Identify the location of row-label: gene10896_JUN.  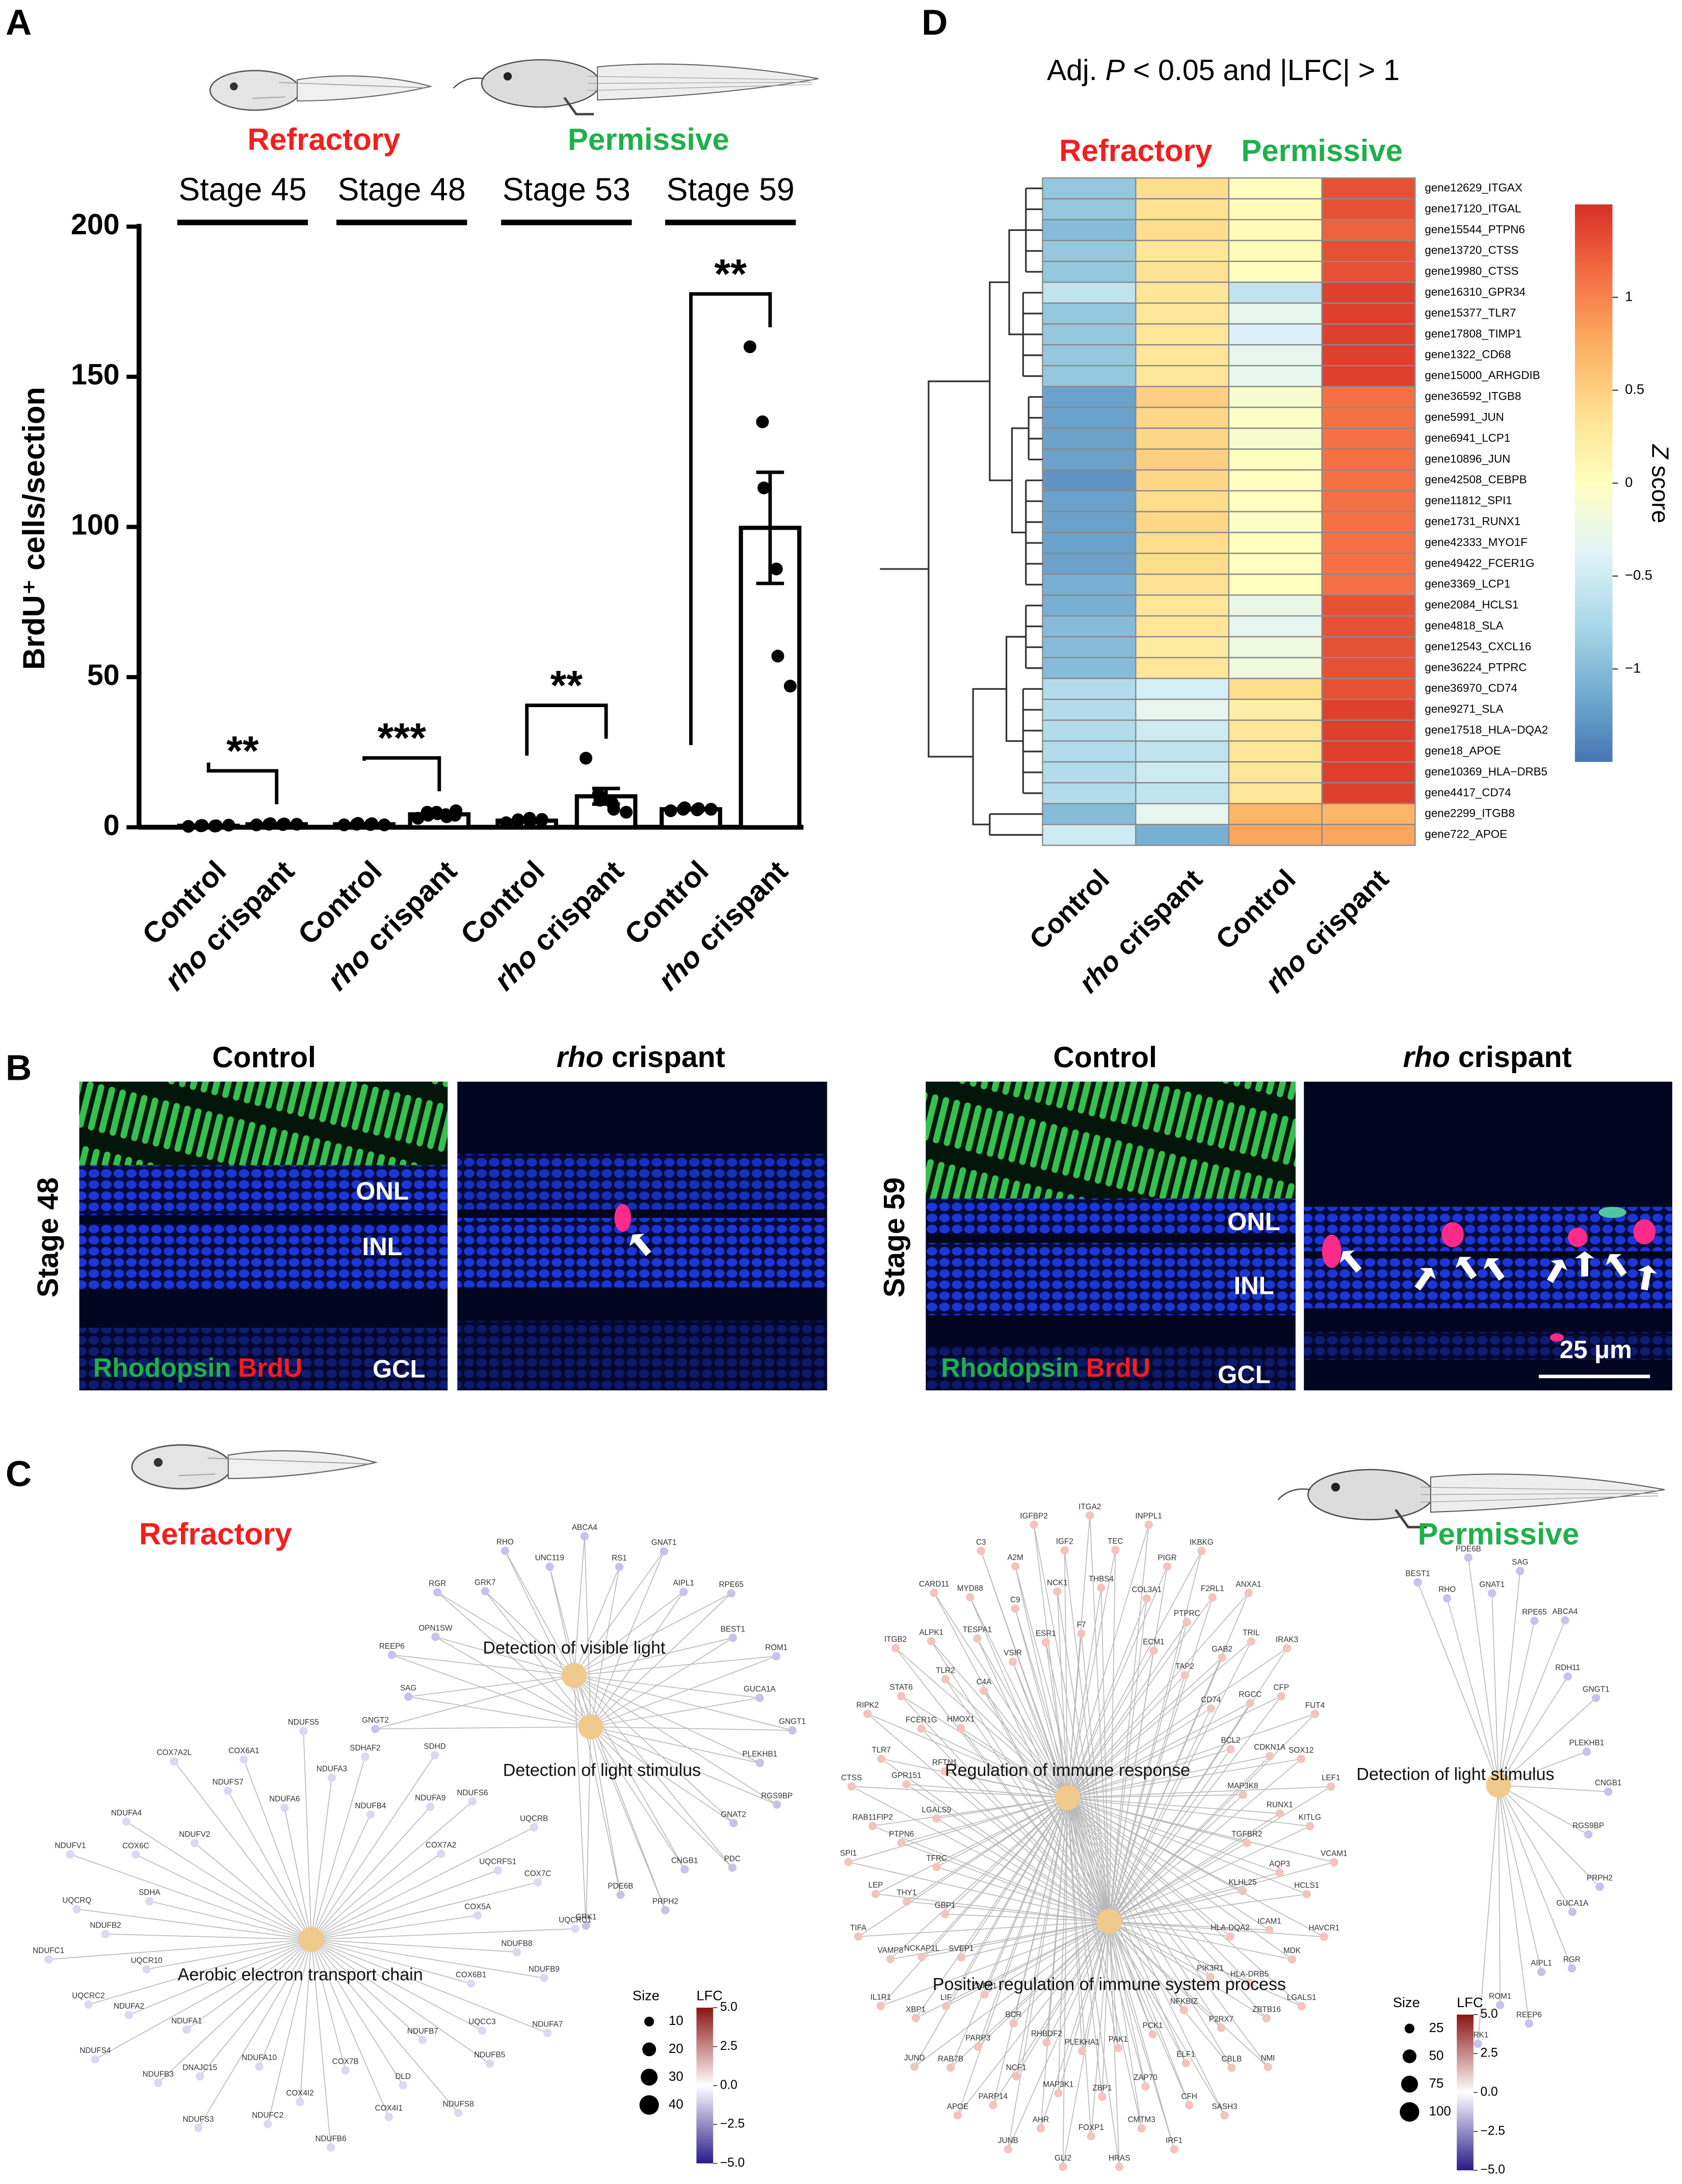
(1467, 458).